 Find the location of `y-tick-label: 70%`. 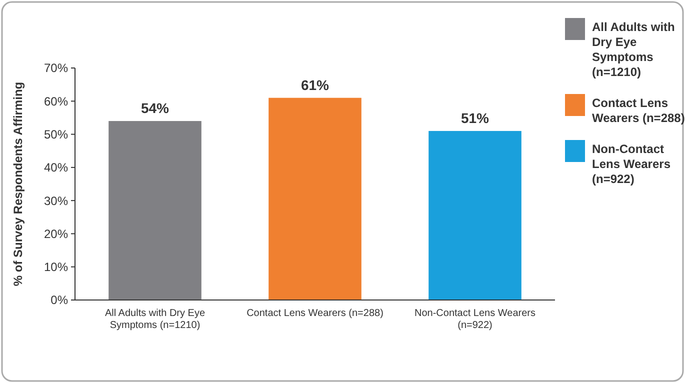

y-tick-label: 70% is located at coordinates (56, 68).